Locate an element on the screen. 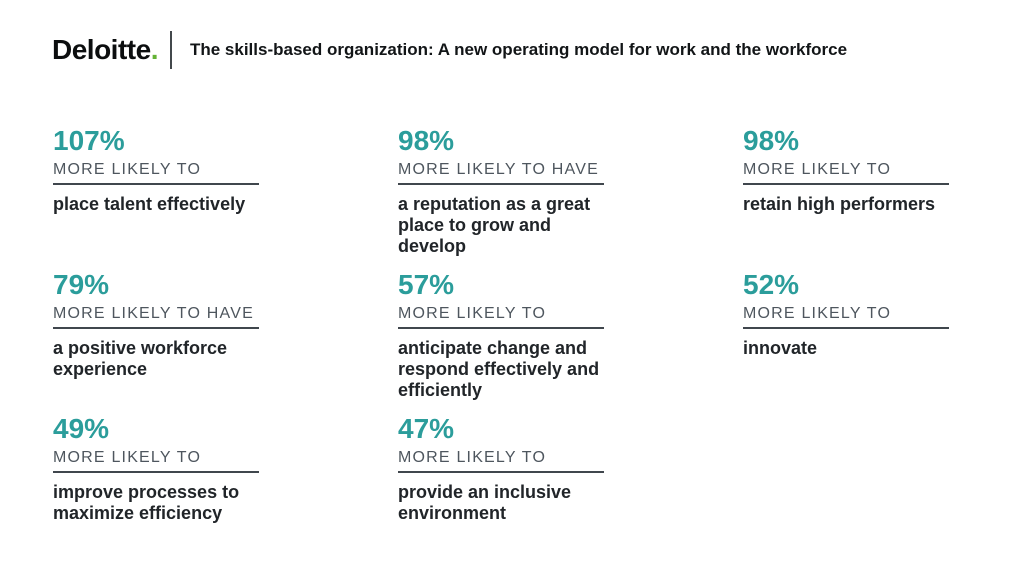 The width and height of the screenshot is (1024, 577). logo-text: Deloitte is located at coordinates (101, 49).